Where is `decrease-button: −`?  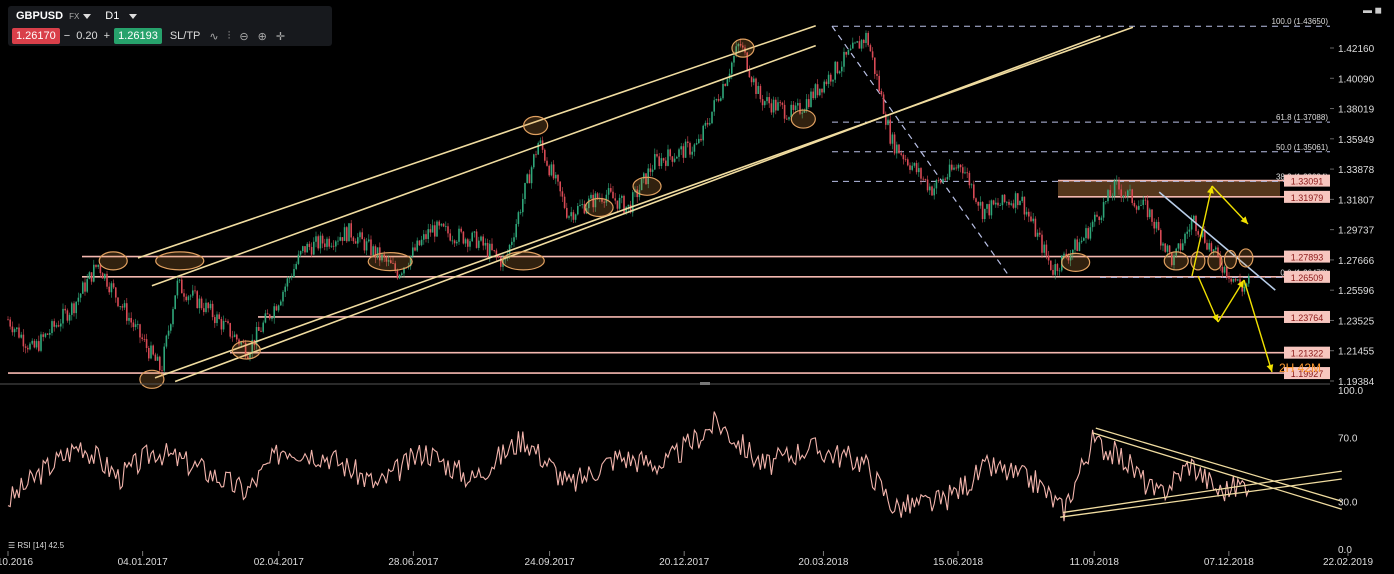 decrease-button: − is located at coordinates (67, 36).